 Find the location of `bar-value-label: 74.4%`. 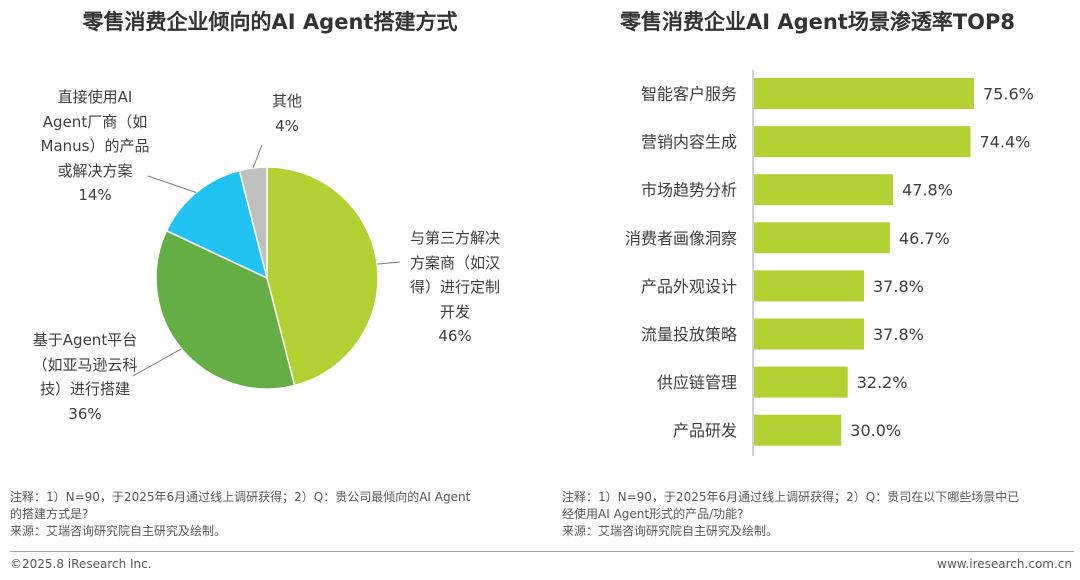

bar-value-label: 74.4% is located at coordinates (1005, 142).